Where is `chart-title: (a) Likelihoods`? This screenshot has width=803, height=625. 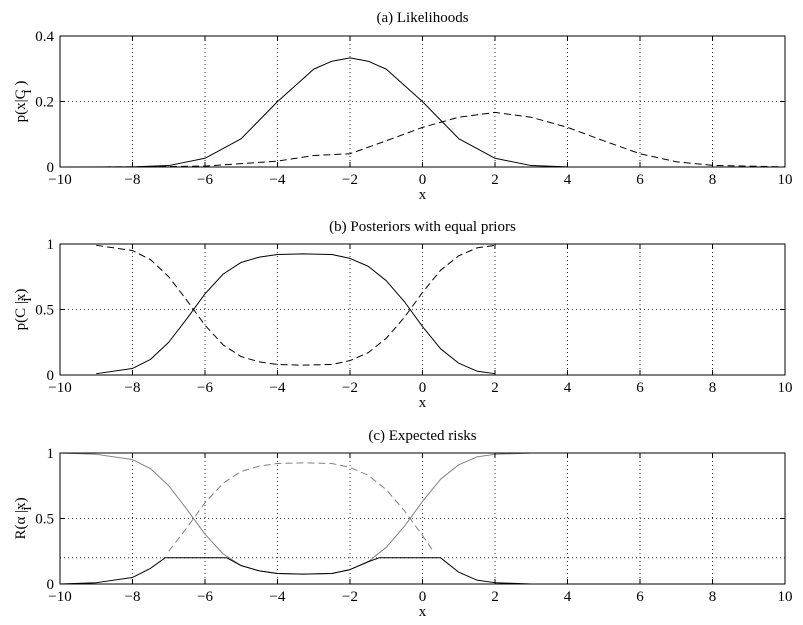 chart-title: (a) Likelihoods is located at coordinates (422, 18).